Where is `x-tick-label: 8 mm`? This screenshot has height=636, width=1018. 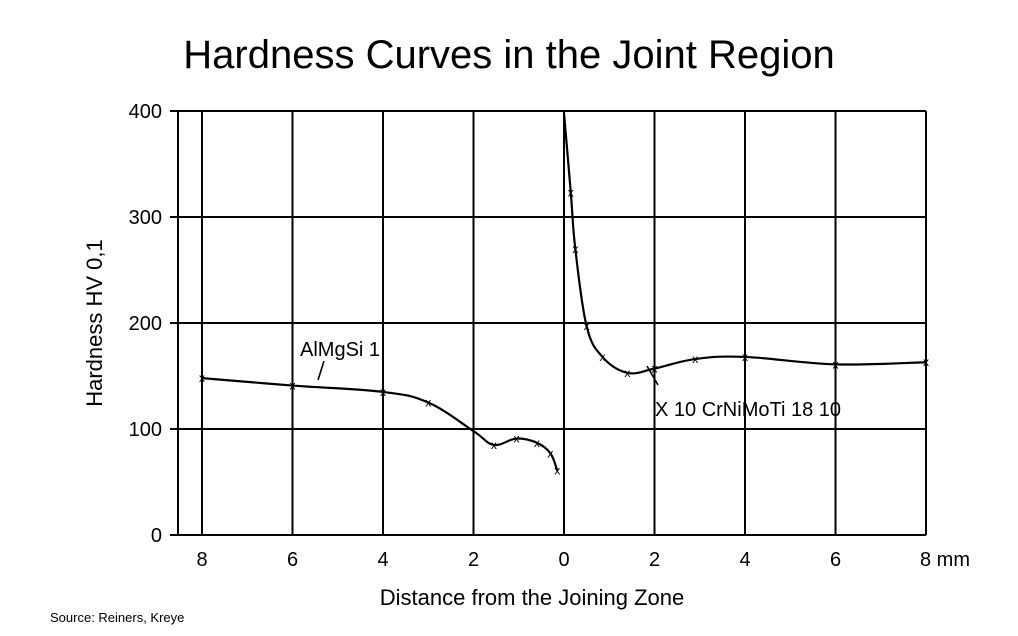
x-tick-label: 8 mm is located at coordinates (945, 560).